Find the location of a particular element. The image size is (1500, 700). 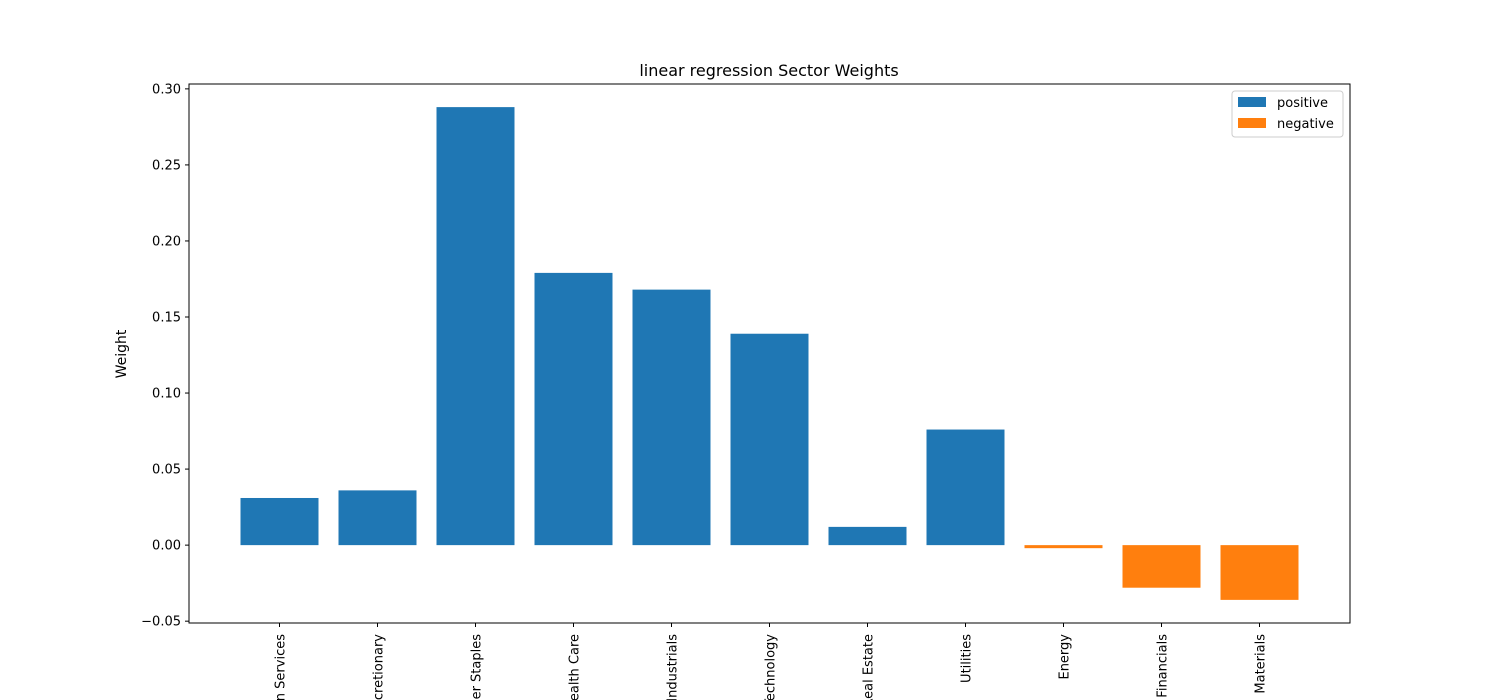

x-tick-label: Real Estate is located at coordinates (869, 667).